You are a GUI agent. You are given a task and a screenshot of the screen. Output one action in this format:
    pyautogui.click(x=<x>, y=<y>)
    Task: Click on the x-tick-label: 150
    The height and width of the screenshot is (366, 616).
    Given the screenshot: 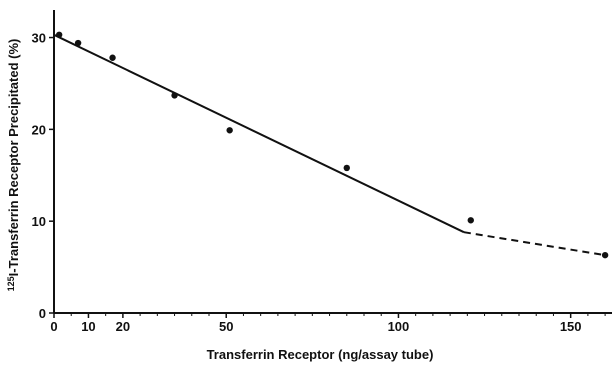 What is the action you would take?
    pyautogui.click(x=571, y=326)
    